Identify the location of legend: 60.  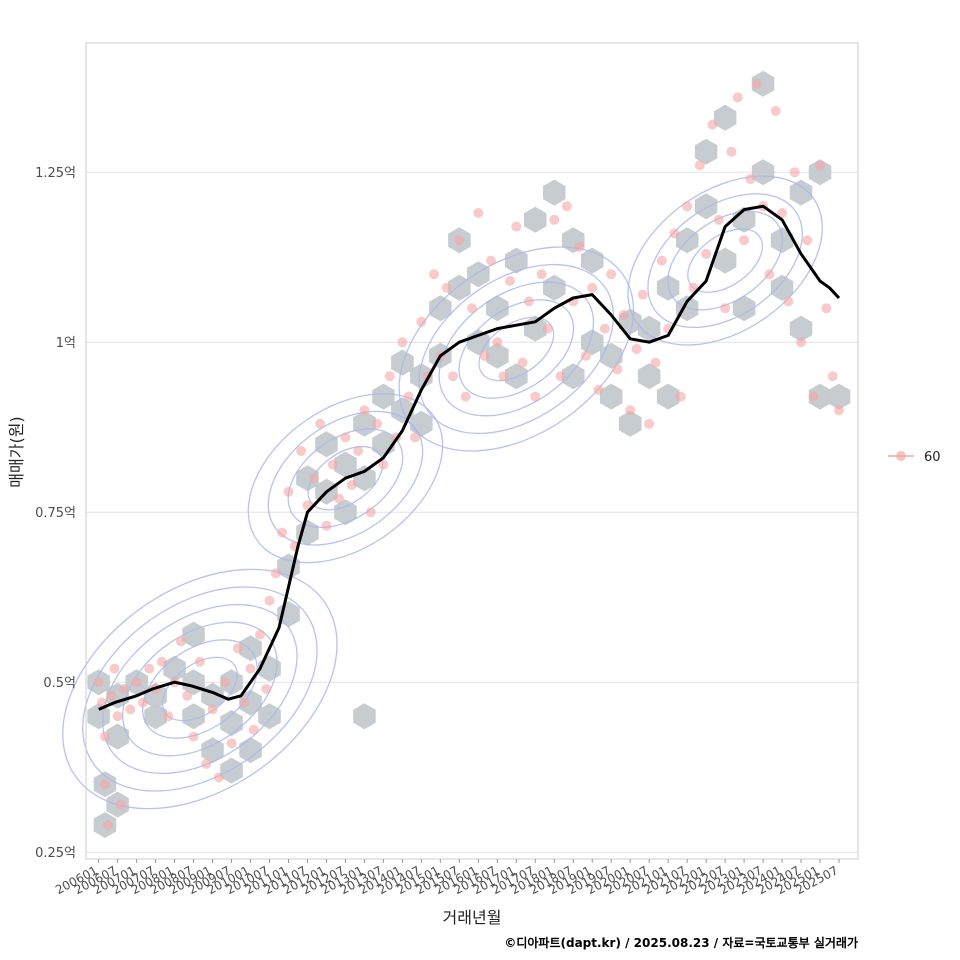
(914, 457).